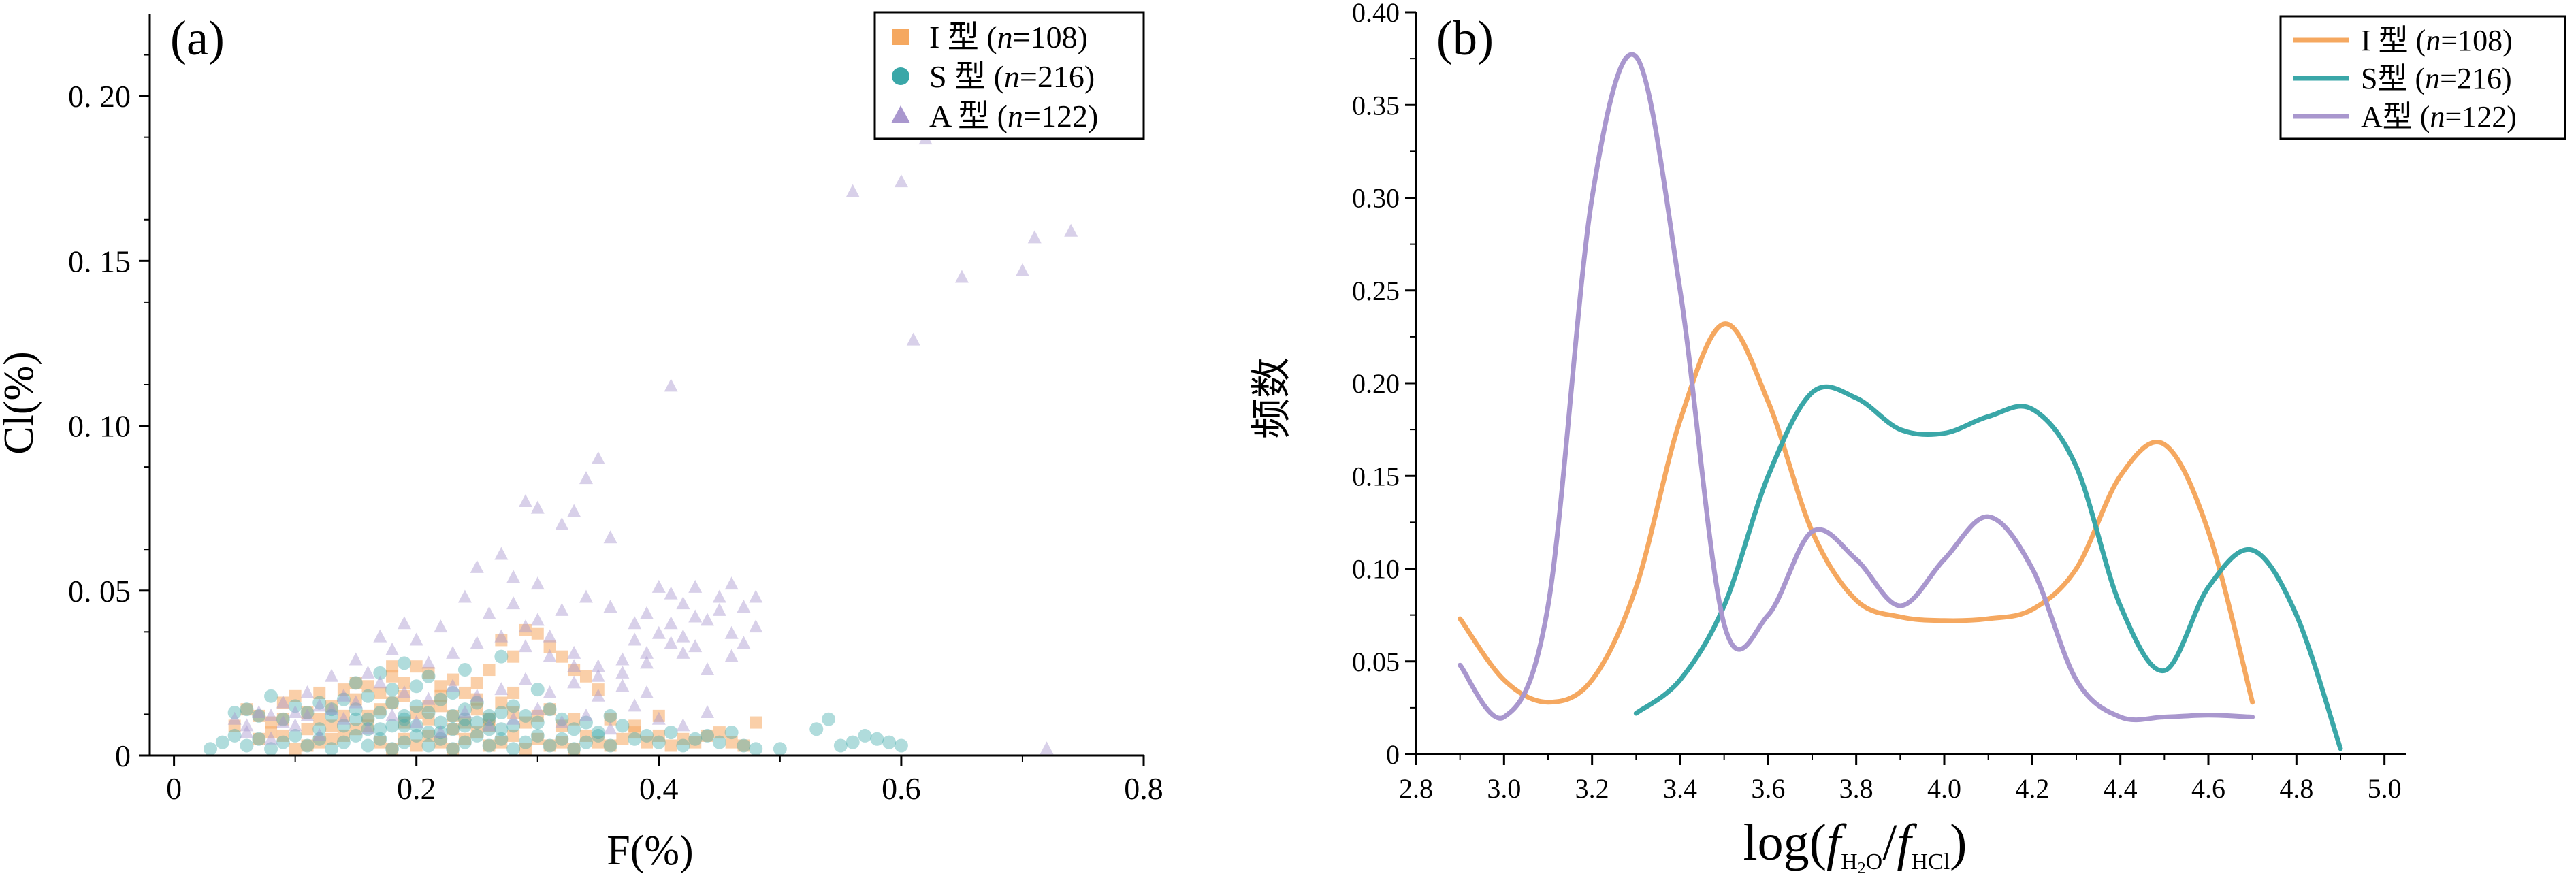  Describe the element at coordinates (1768, 788) in the screenshot. I see `x-tick-label: 3.6` at that location.